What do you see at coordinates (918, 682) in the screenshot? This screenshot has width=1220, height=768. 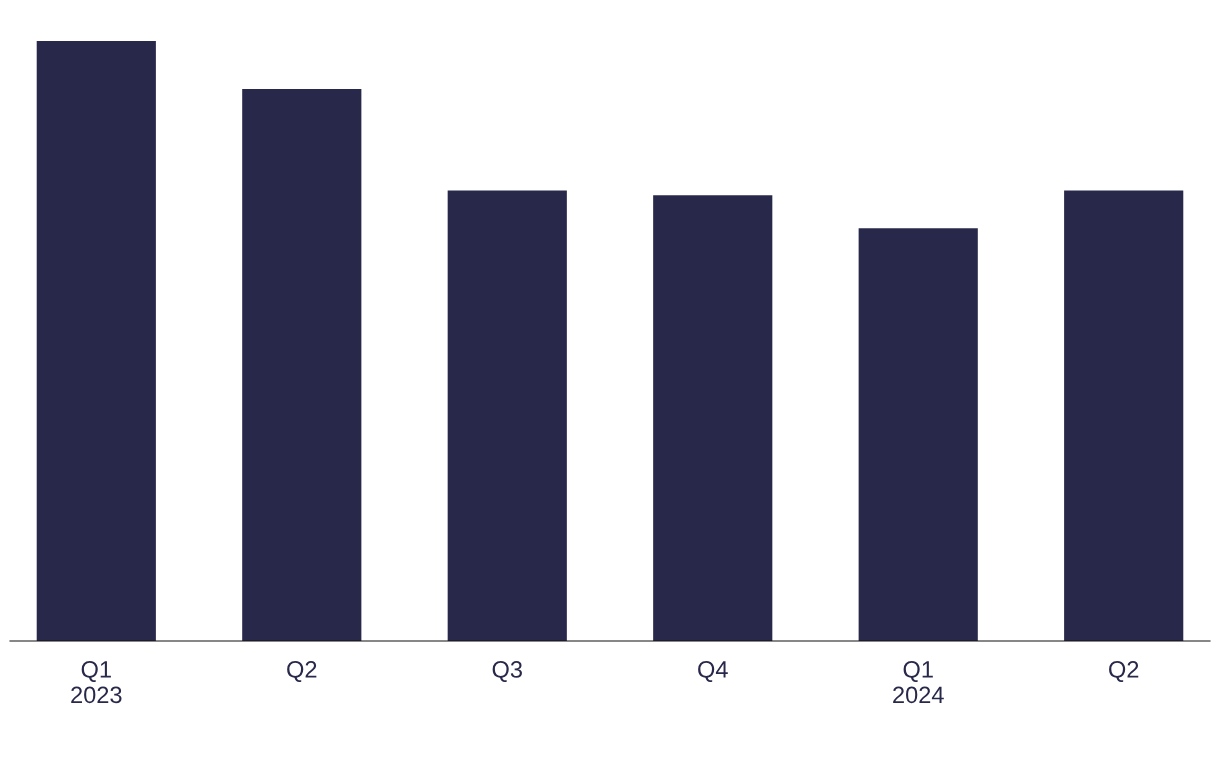 I see `x-tick-label: Q1 2024` at bounding box center [918, 682].